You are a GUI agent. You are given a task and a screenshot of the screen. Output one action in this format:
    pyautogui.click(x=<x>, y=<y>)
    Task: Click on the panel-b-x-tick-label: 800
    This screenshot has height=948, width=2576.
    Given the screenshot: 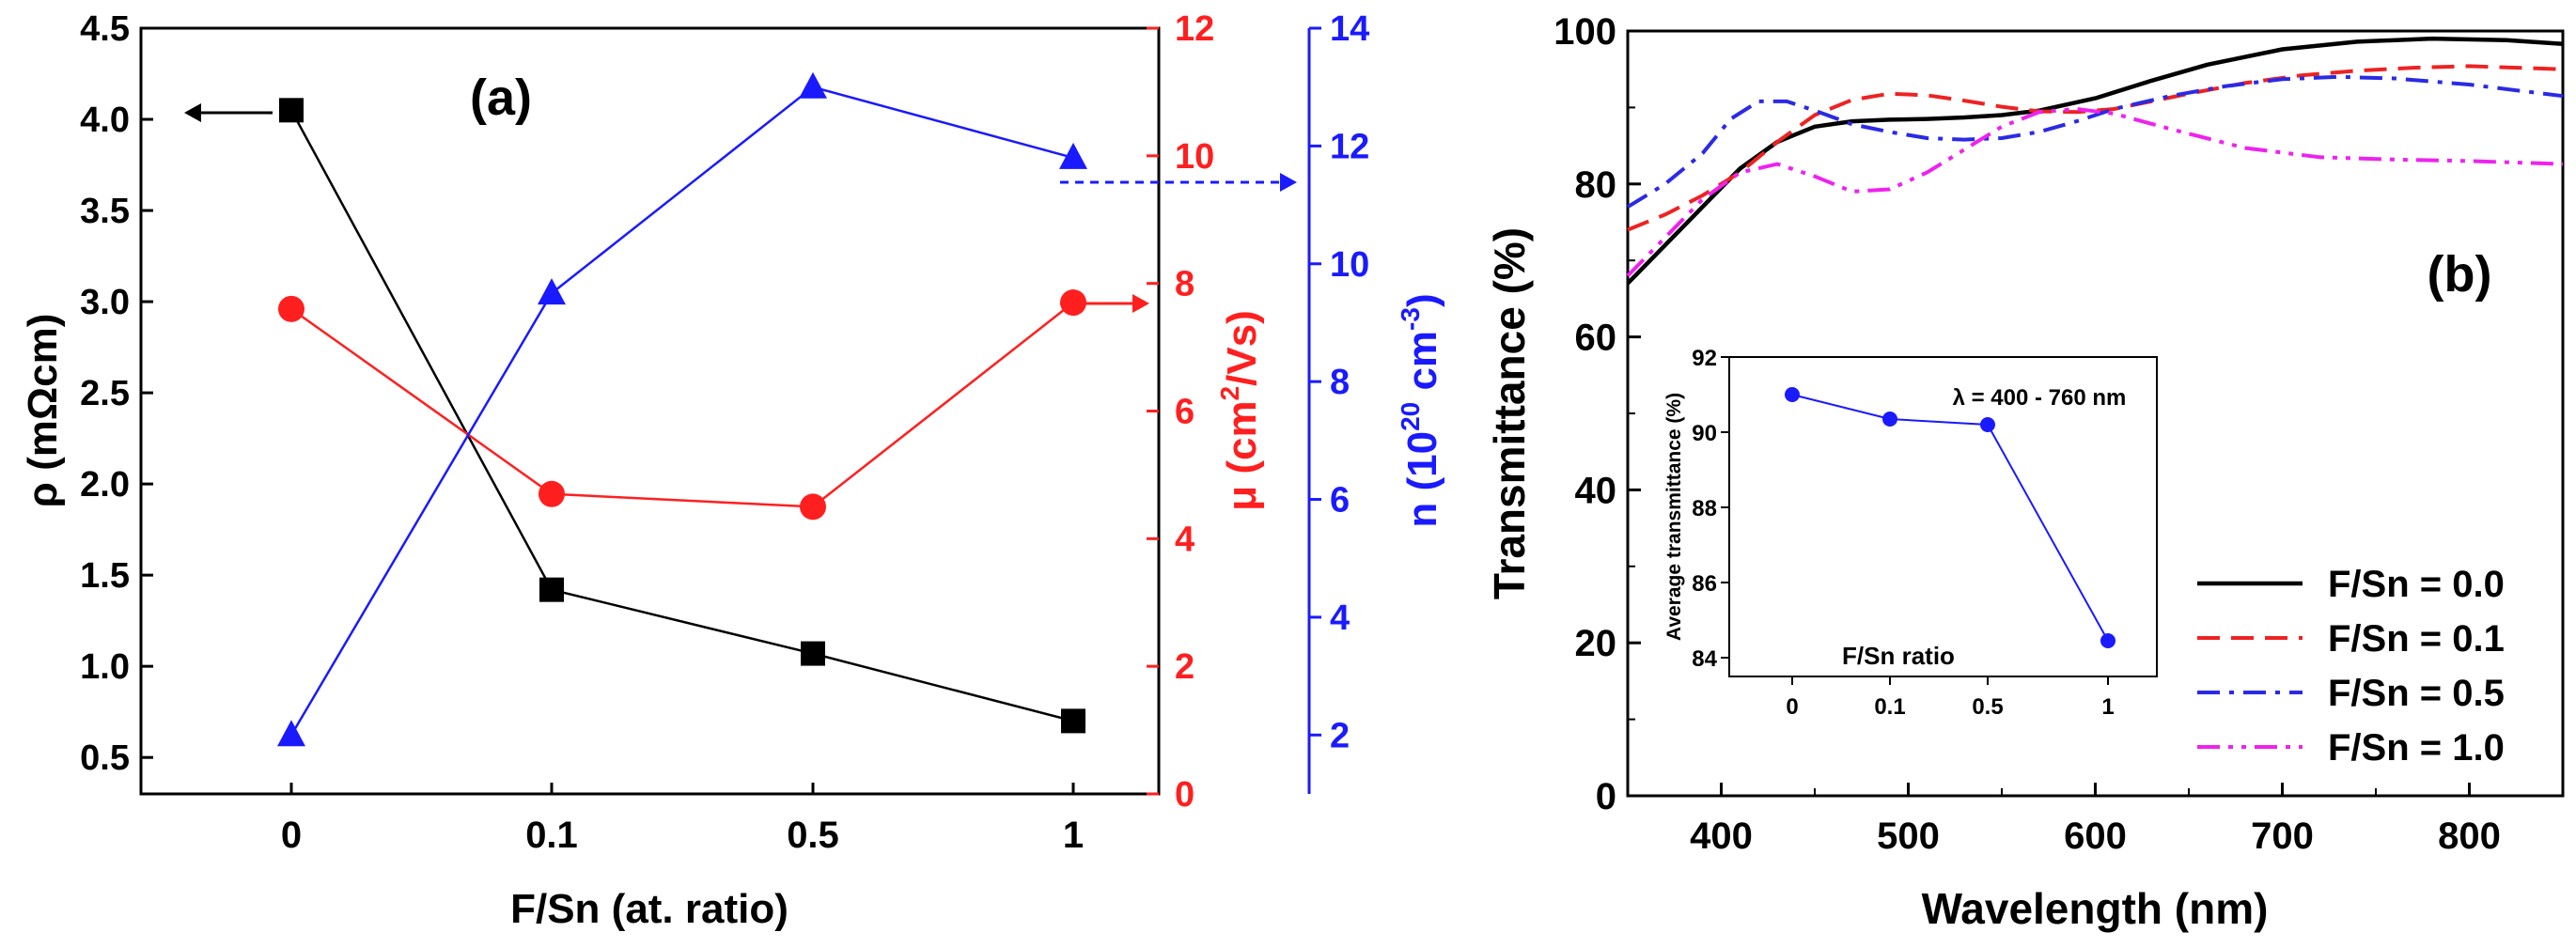 What is the action you would take?
    pyautogui.click(x=2470, y=836)
    